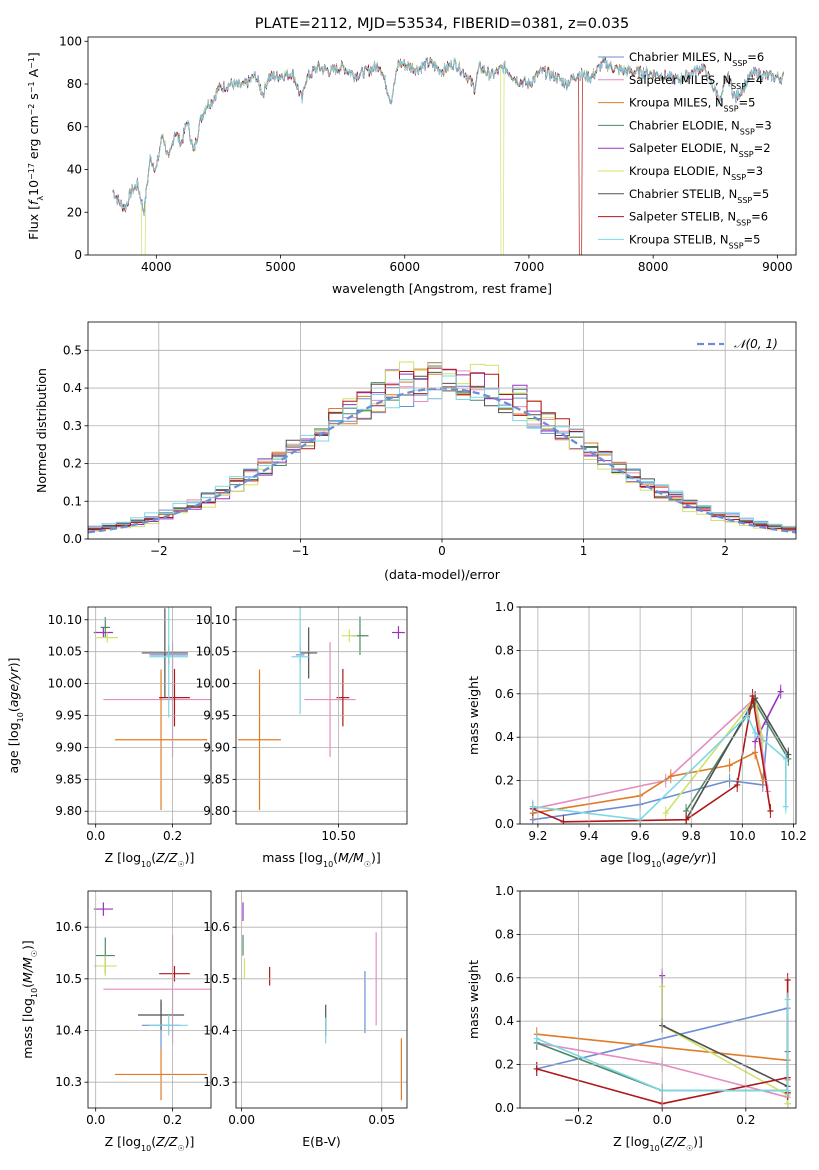 The image size is (819, 1170). Describe the element at coordinates (696, 59) in the screenshot. I see `legend-entry-0: Chabrier MILES, NSSP=6` at that location.